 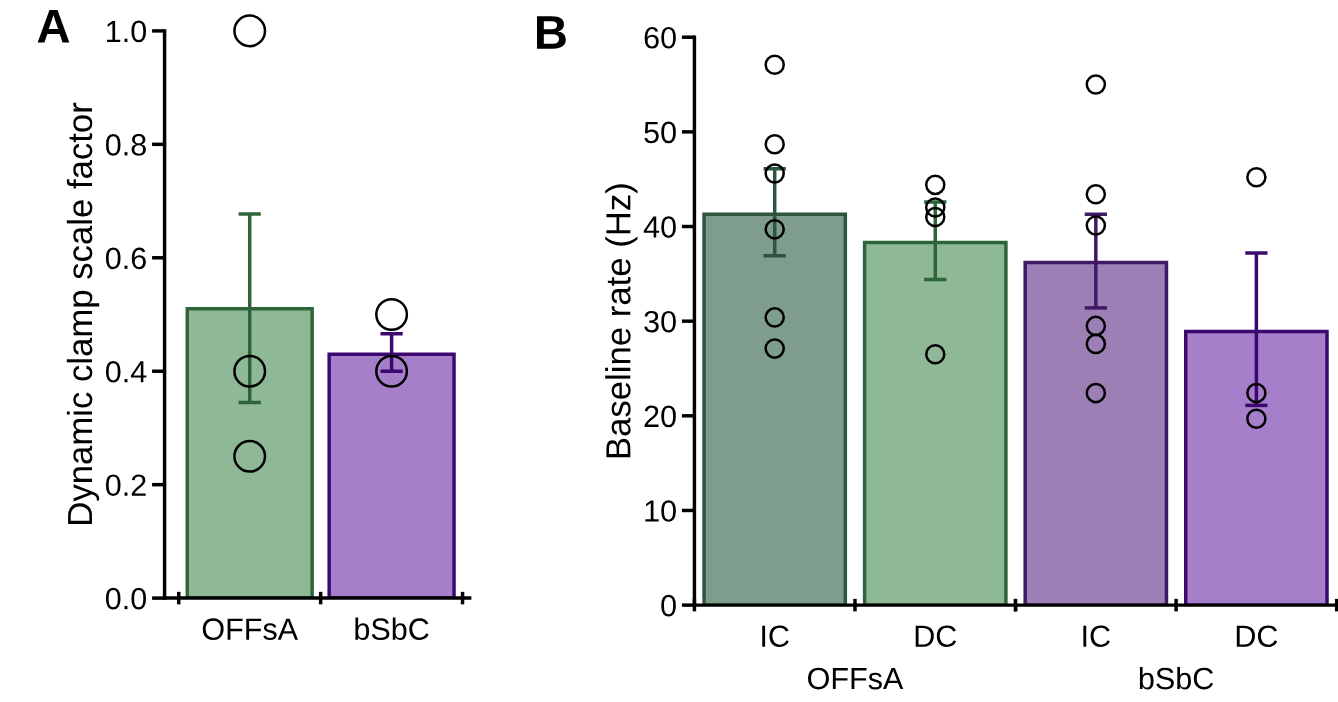 I want to click on x-axis-title: OFFsA, so click(x=856, y=678).